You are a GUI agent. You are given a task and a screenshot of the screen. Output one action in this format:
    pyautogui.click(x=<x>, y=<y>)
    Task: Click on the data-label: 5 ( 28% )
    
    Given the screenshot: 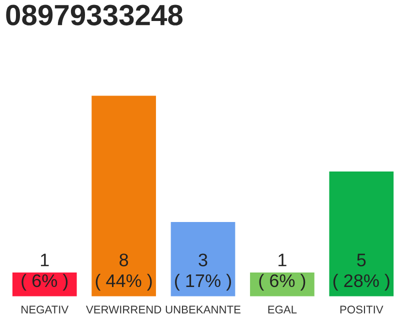 What is the action you would take?
    pyautogui.click(x=361, y=272)
    